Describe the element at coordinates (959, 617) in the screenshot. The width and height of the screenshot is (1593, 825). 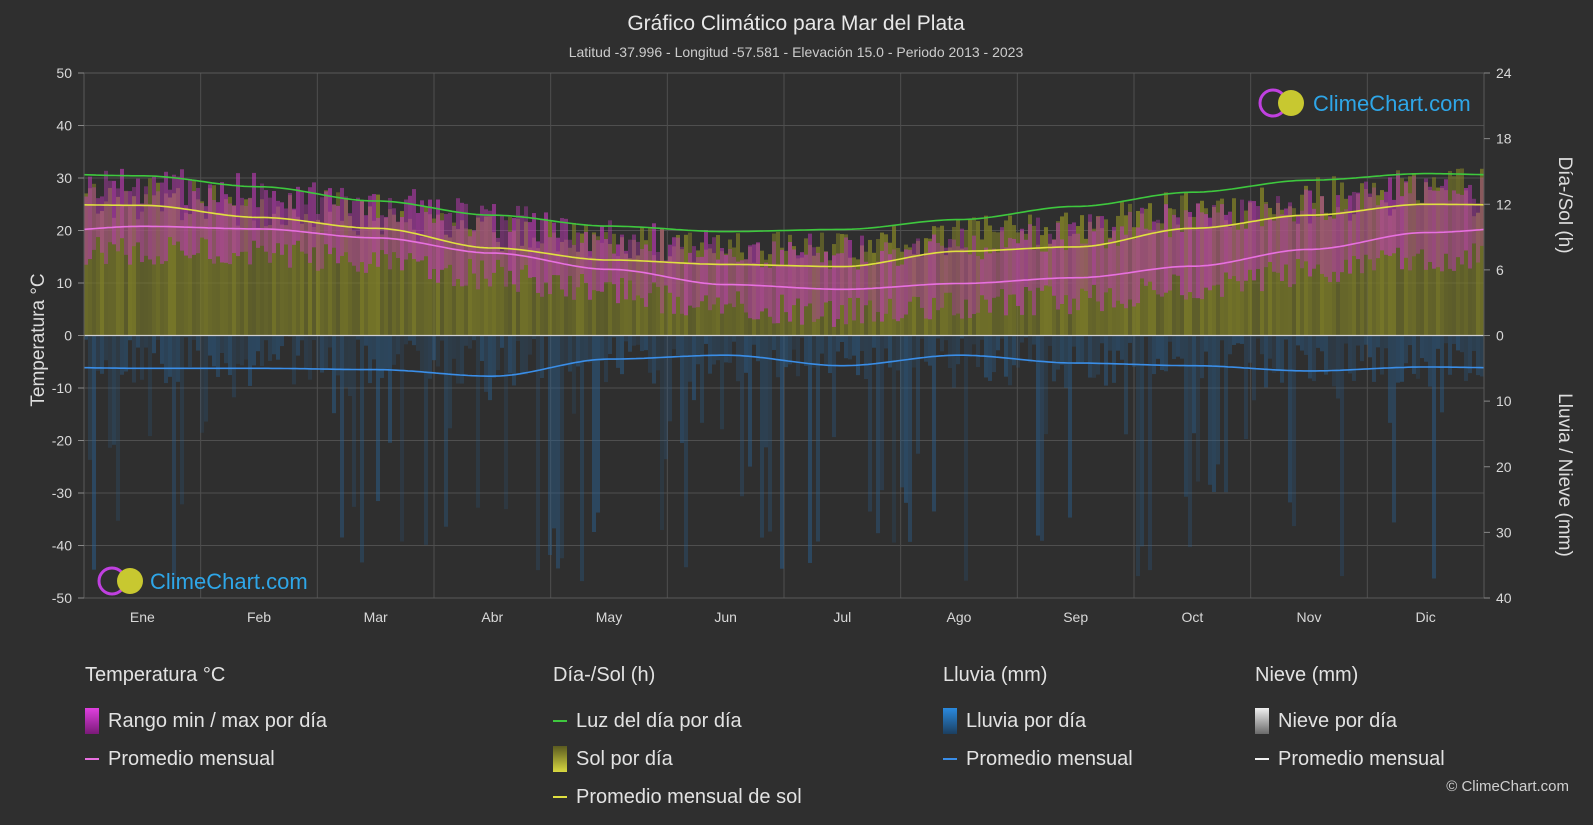
I see `x-month-label: Ago` at that location.